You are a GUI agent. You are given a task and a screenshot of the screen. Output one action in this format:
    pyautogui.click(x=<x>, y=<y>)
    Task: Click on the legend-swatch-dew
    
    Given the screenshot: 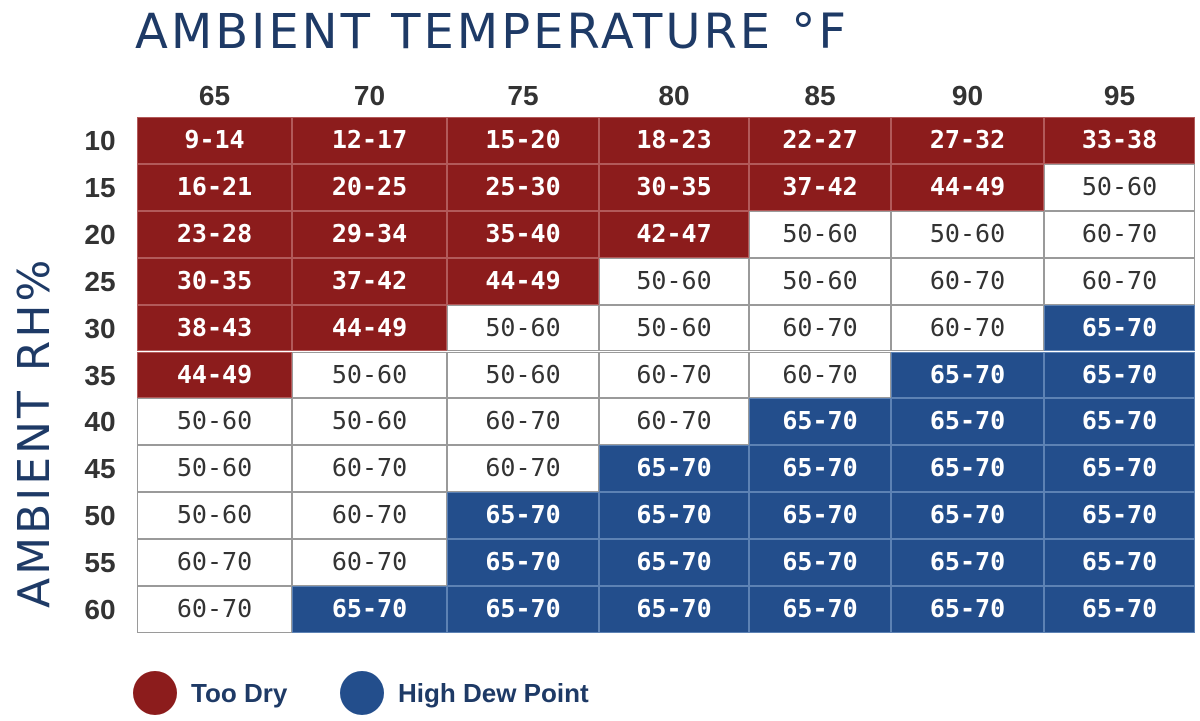 What is the action you would take?
    pyautogui.click(x=362, y=693)
    